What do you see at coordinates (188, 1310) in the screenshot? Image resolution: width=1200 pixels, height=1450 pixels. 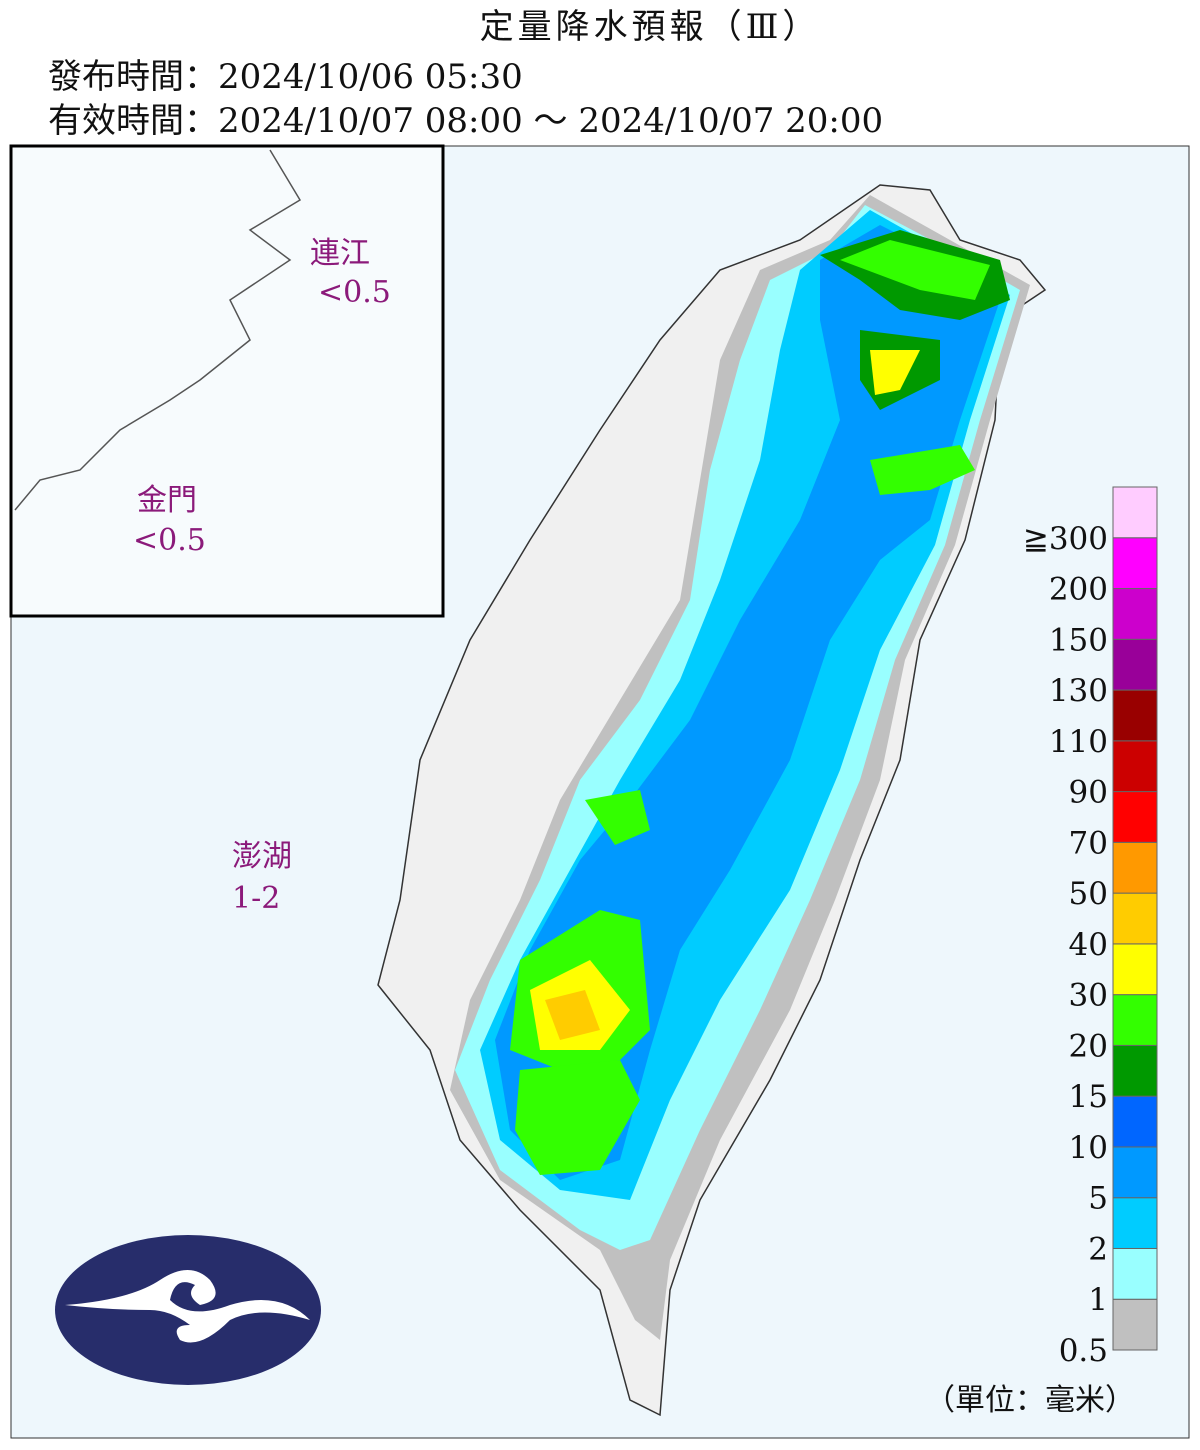 I see `logo` at bounding box center [188, 1310].